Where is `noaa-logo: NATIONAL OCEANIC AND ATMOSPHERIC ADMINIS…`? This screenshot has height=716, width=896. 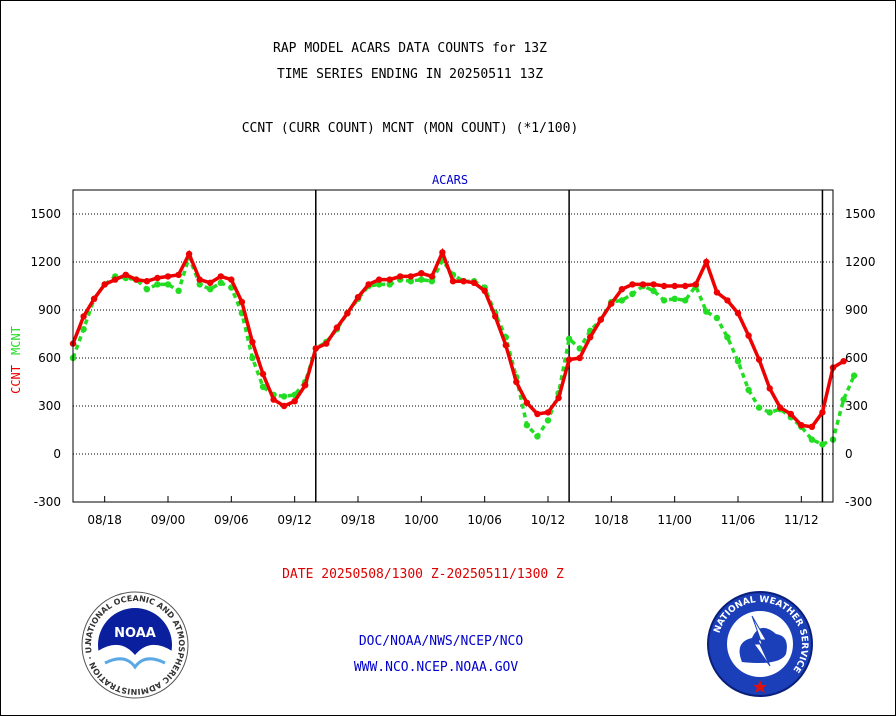 noaa-logo: NATIONAL OCEANIC AND ATMOSPHERIC ADMINIS… is located at coordinates (135, 645).